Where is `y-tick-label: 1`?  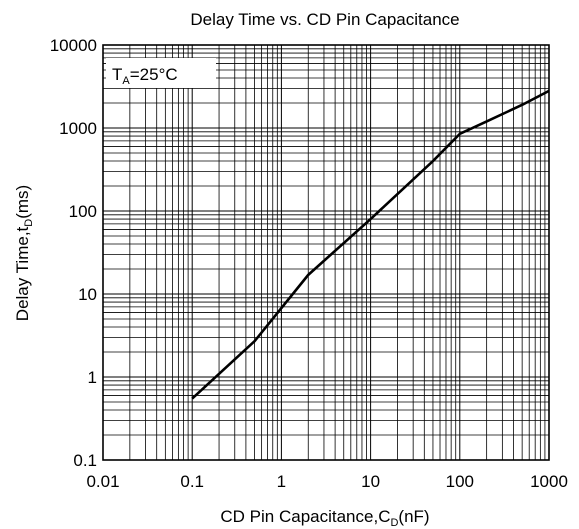
y-tick-label: 1 is located at coordinates (92, 377).